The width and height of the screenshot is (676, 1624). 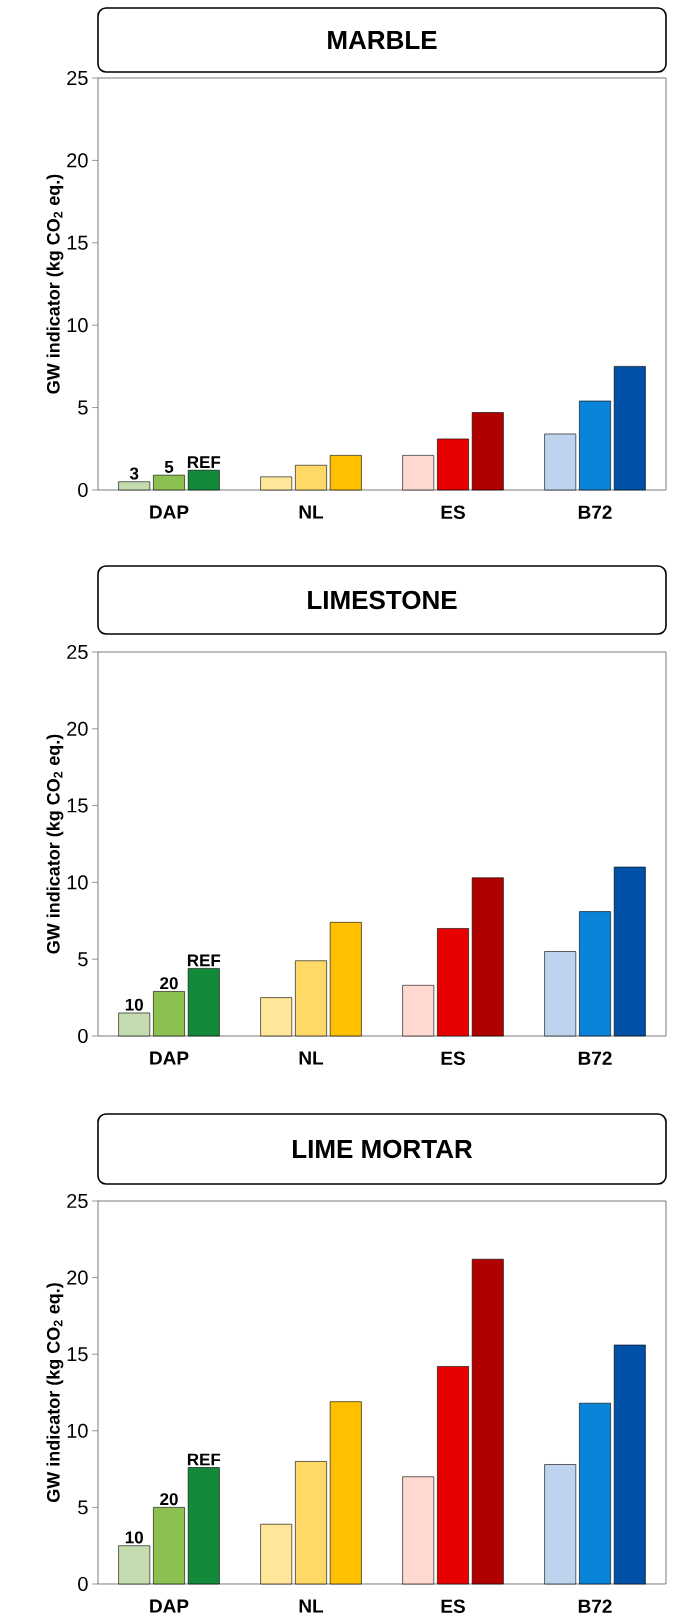 What do you see at coordinates (169, 467) in the screenshot?
I see `annotation: 5` at bounding box center [169, 467].